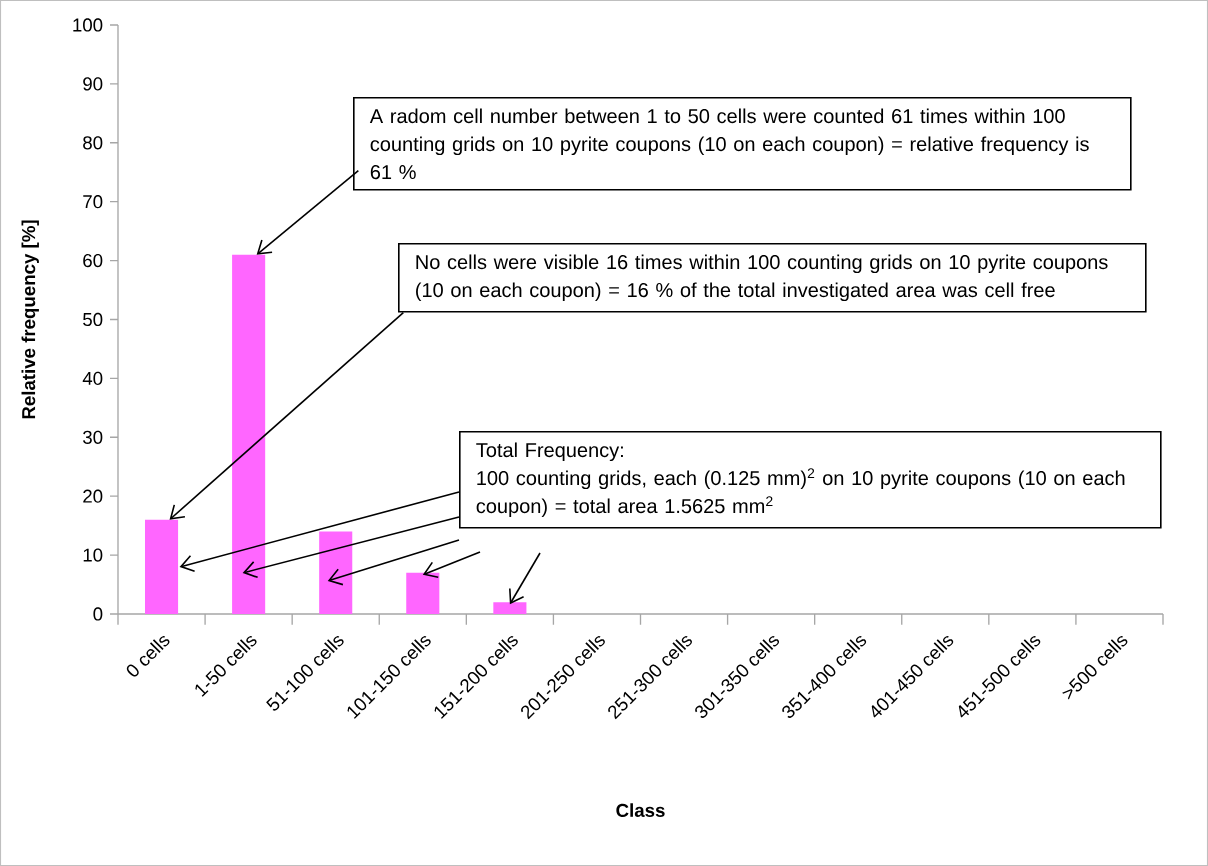 The width and height of the screenshot is (1208, 866). I want to click on y-tick-label: 10, so click(93, 555).